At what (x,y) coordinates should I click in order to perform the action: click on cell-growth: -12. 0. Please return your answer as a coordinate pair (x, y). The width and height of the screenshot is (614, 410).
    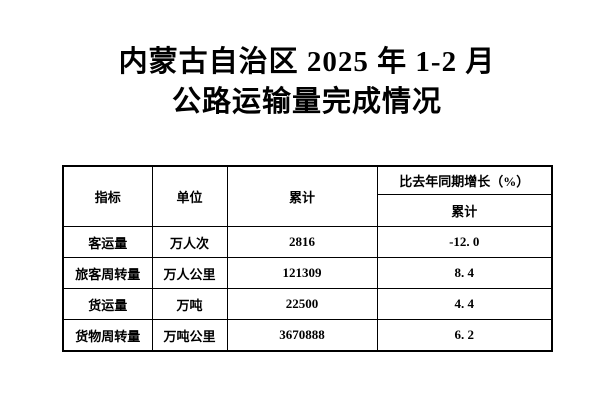
    Looking at the image, I should click on (464, 242).